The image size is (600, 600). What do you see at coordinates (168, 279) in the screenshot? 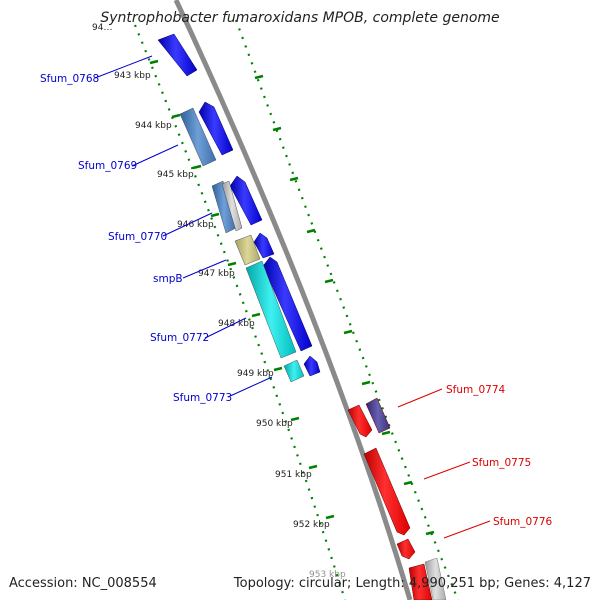
I see `gene-label-smpB: smpB` at bounding box center [168, 279].